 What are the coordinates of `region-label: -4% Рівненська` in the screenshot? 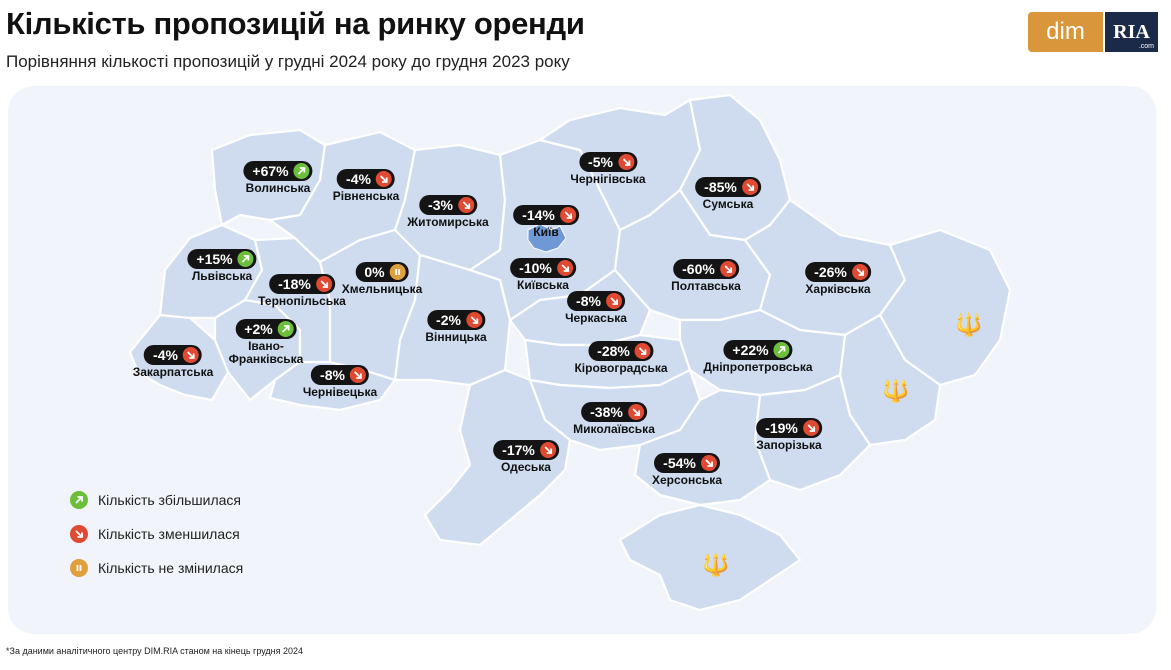 It's located at (366, 186).